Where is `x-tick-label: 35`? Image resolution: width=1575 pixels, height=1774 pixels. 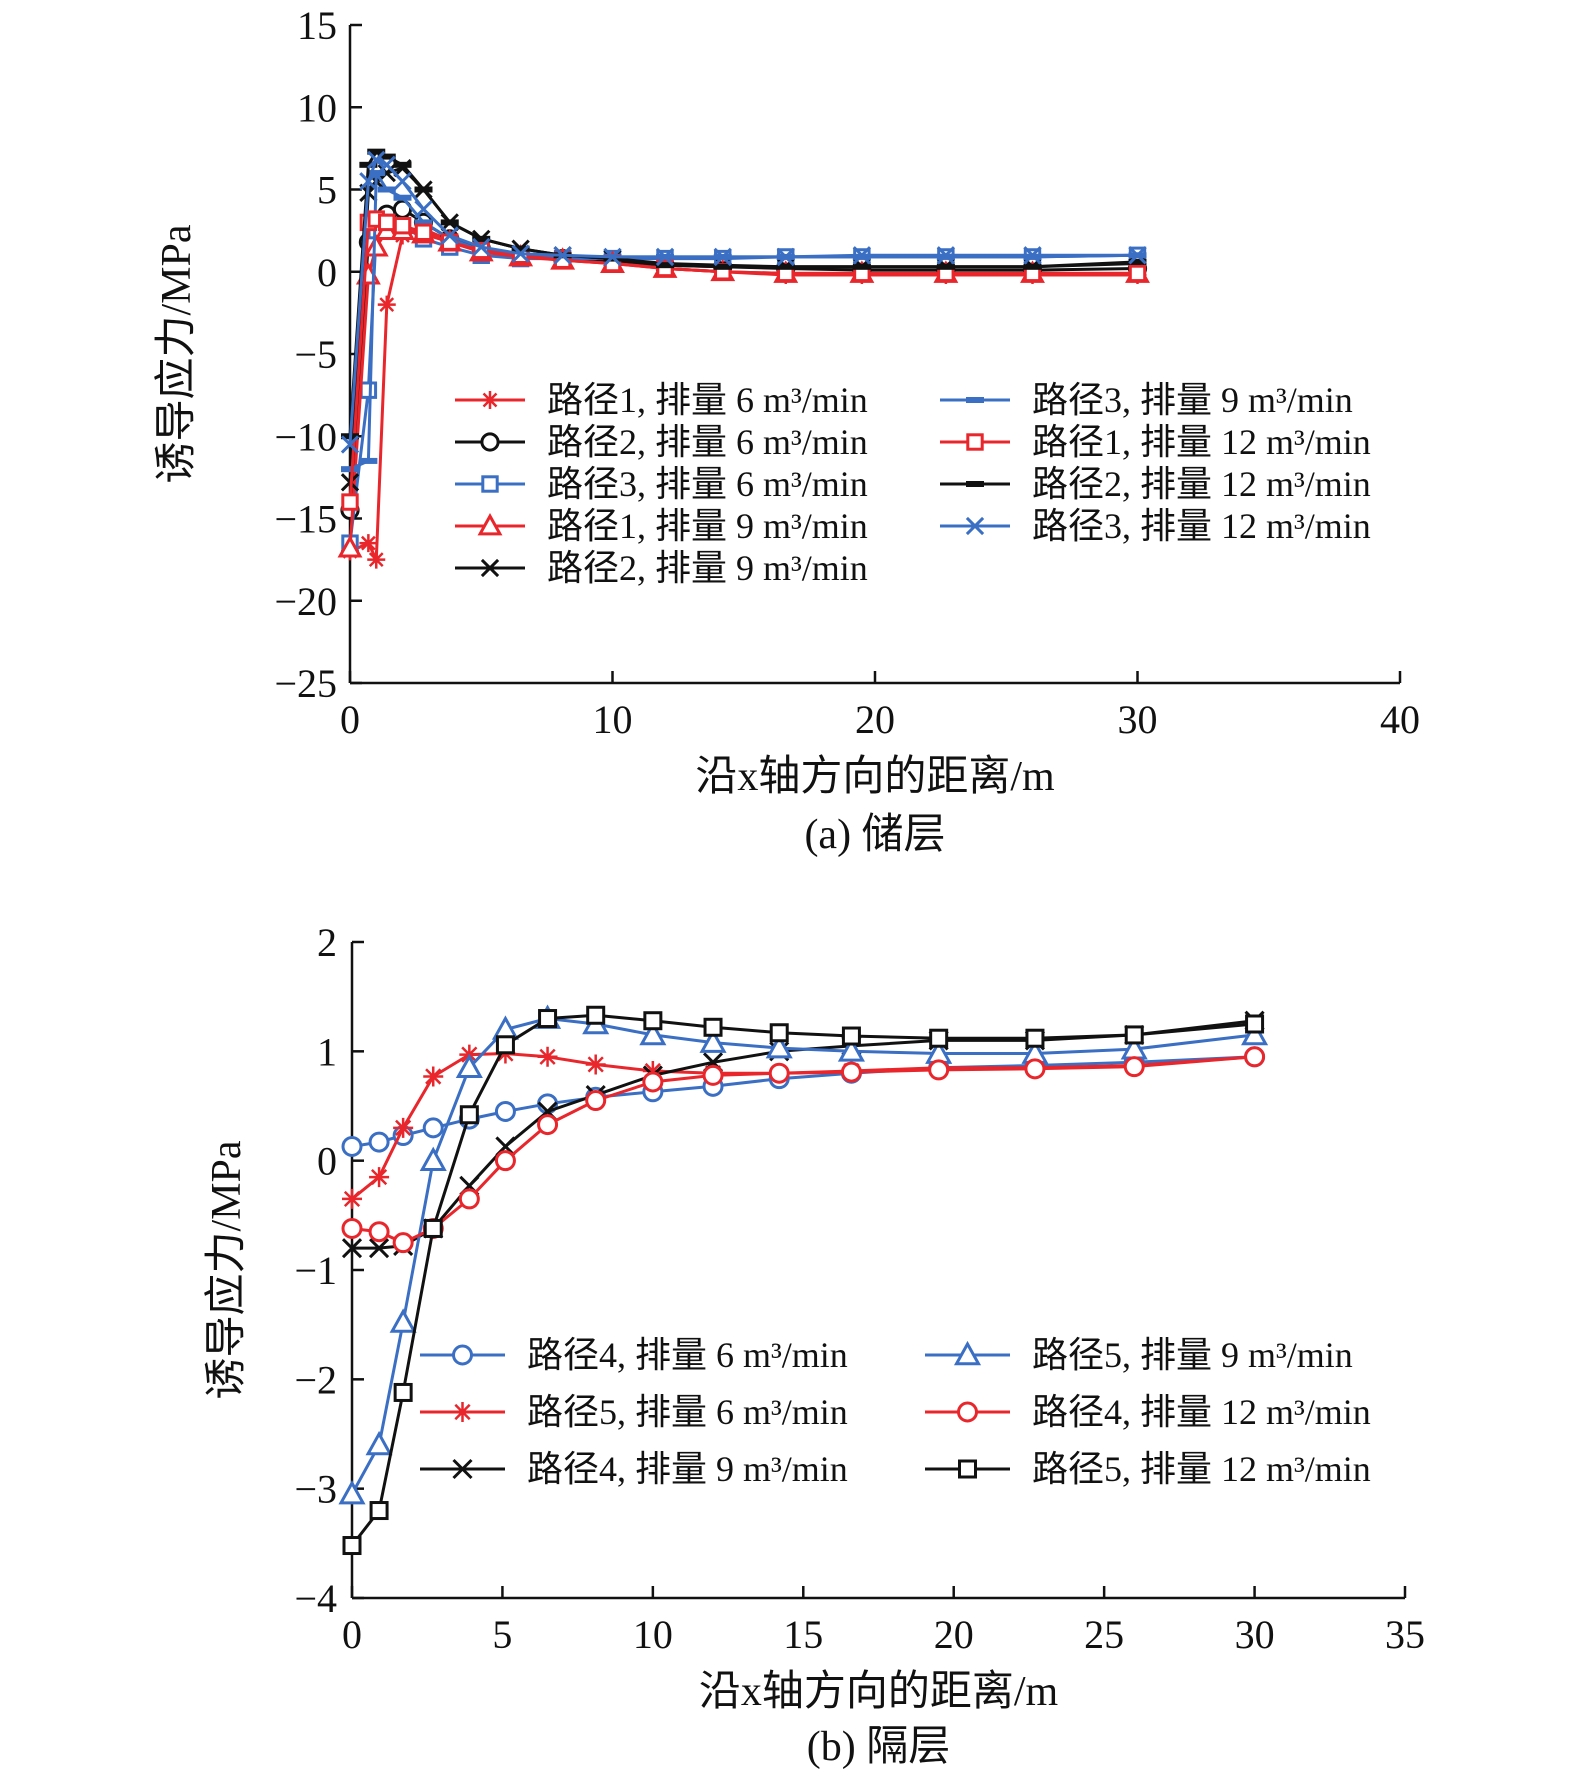
x-tick-label: 35 is located at coordinates (1405, 1634).